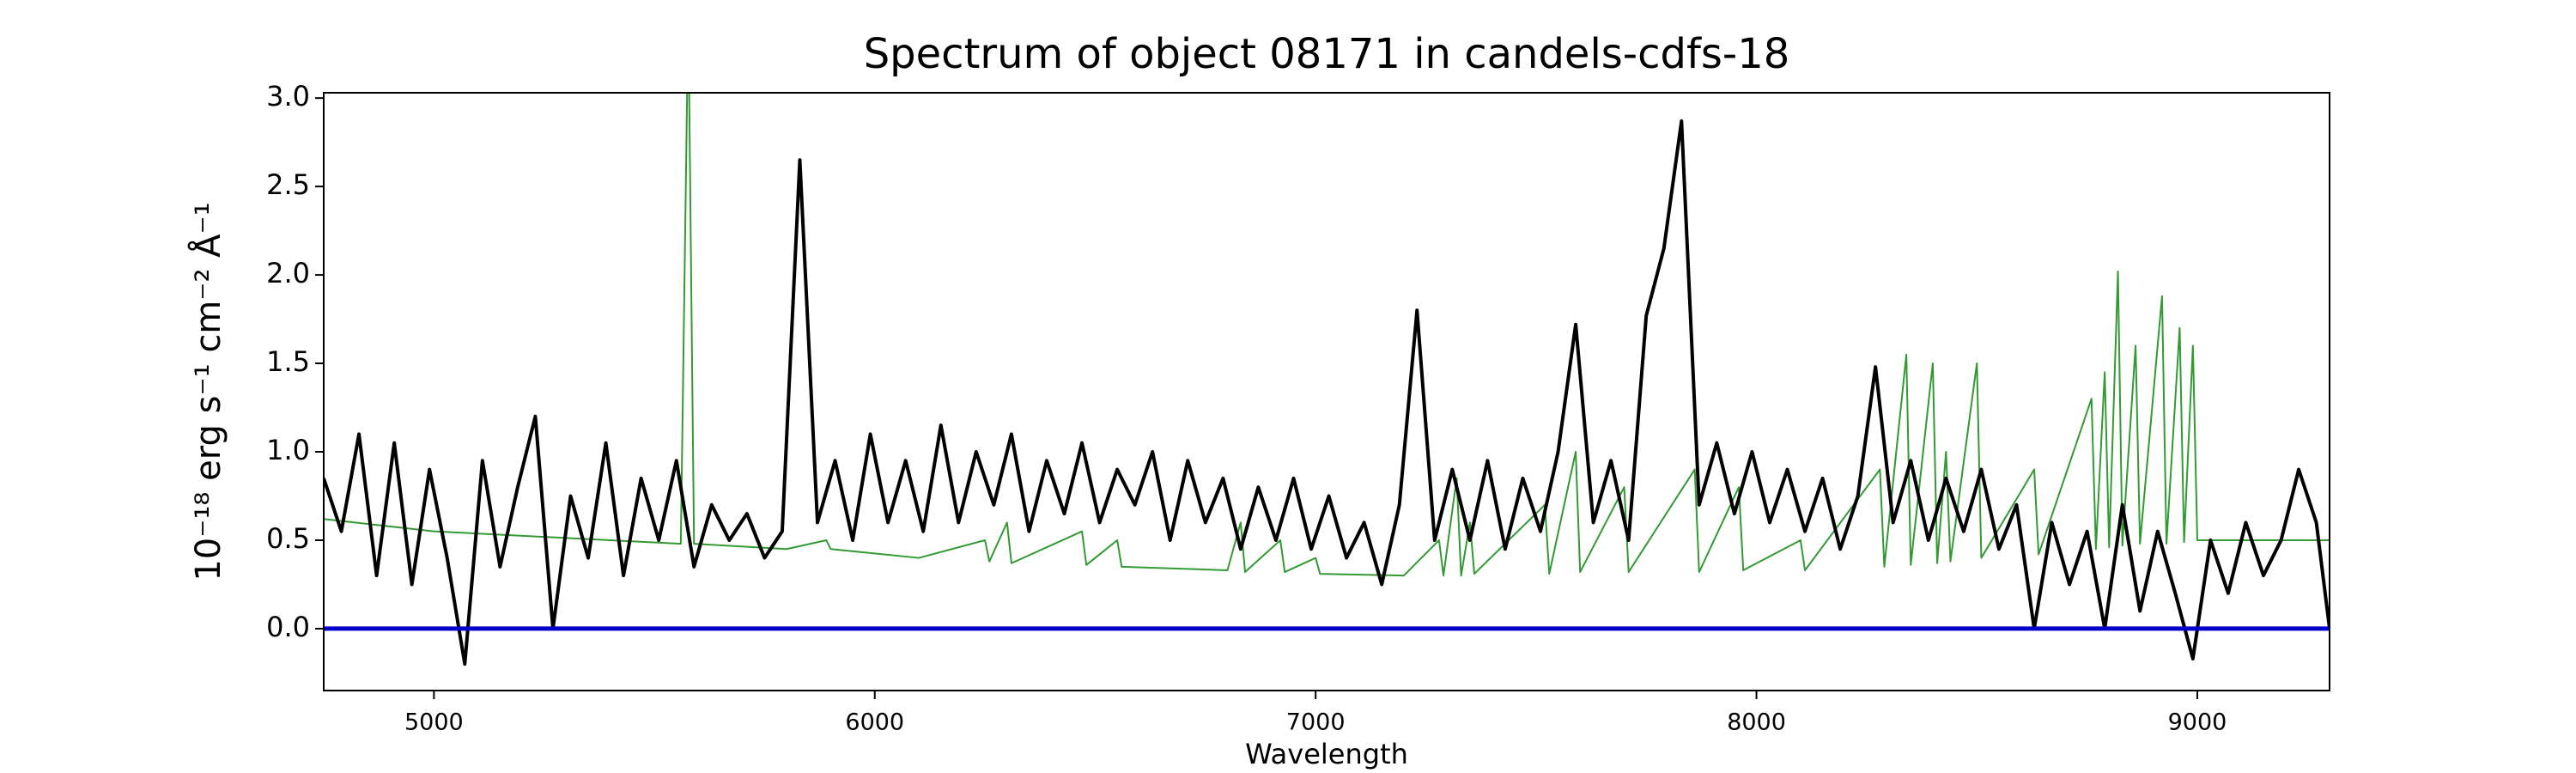  Describe the element at coordinates (288, 450) in the screenshot. I see `y-tick-label: 1.0` at that location.